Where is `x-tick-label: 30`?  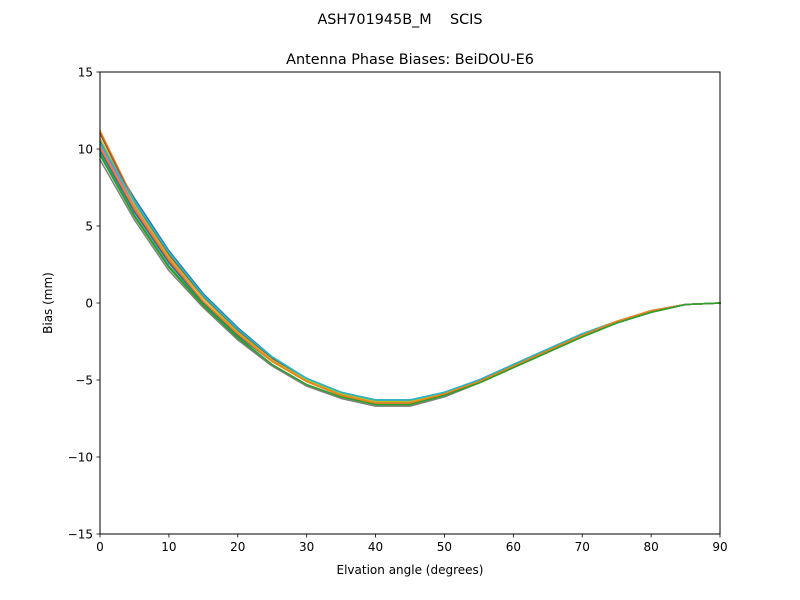 x-tick-label: 30 is located at coordinates (306, 547).